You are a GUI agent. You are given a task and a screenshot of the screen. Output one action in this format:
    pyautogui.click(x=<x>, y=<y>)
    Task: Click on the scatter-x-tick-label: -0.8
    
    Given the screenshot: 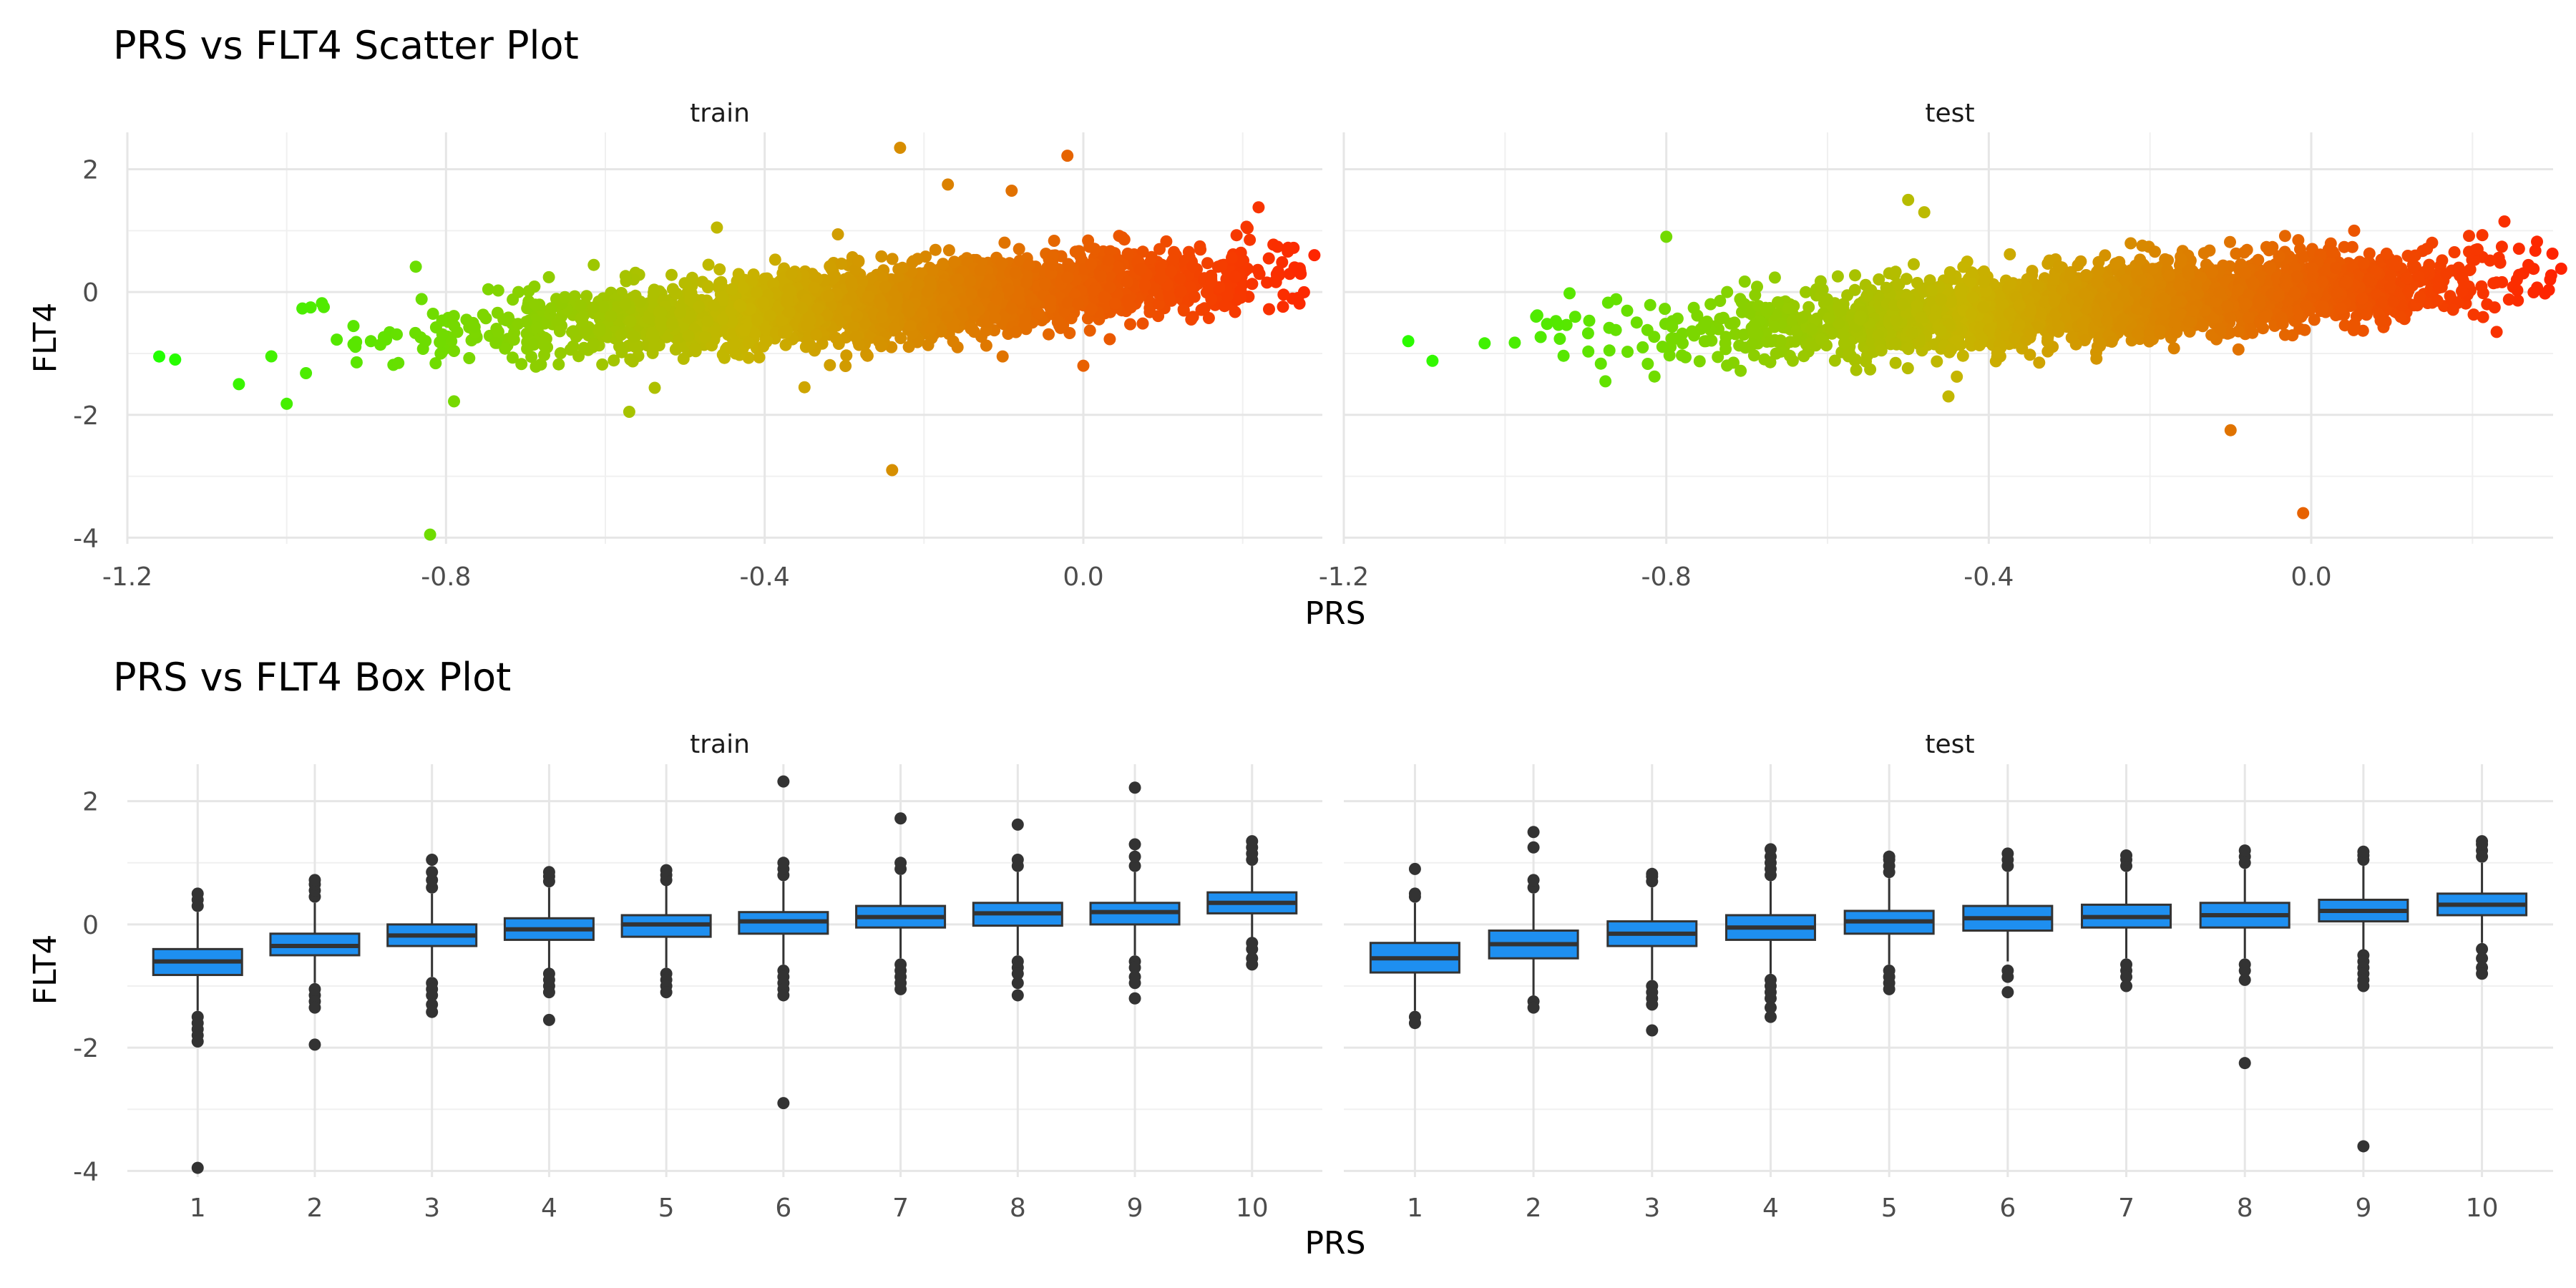 What is the action you would take?
    pyautogui.click(x=1666, y=577)
    